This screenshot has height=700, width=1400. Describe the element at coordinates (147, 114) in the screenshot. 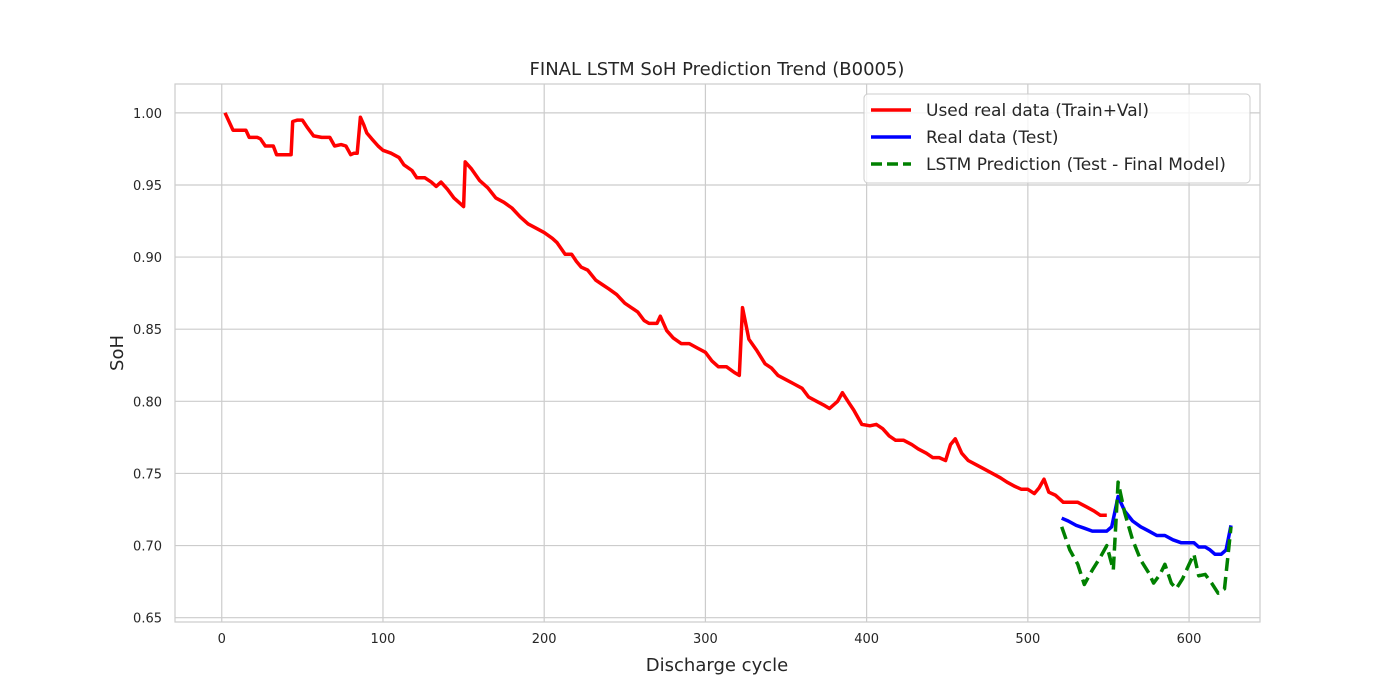

I see `y-tick-label: 1.00` at that location.